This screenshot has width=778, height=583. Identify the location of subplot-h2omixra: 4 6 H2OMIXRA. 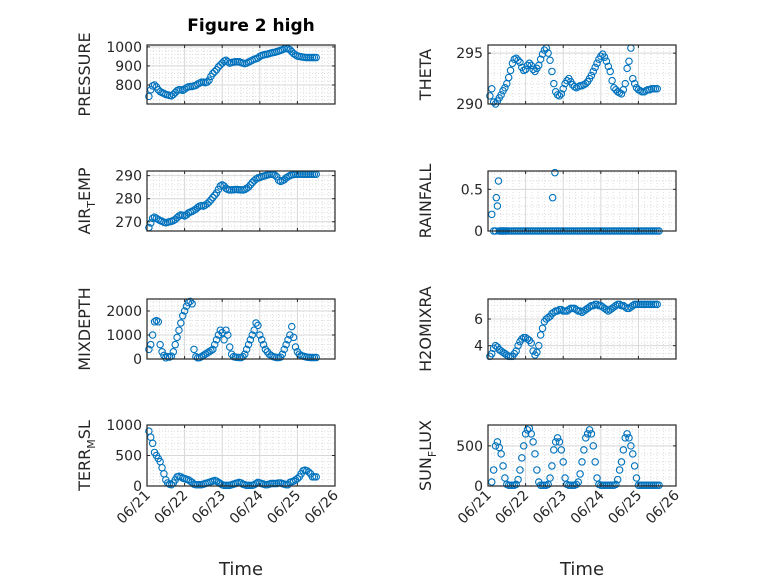
(546, 329).